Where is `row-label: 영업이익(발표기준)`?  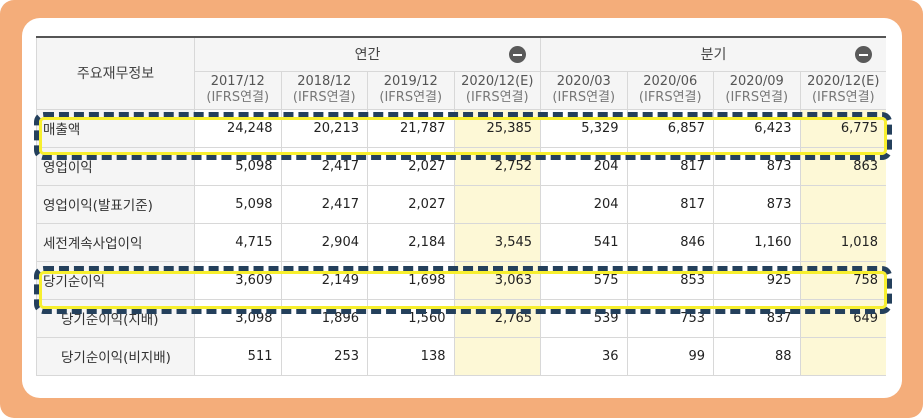 row-label: 영업이익(발표기준) is located at coordinates (115, 204).